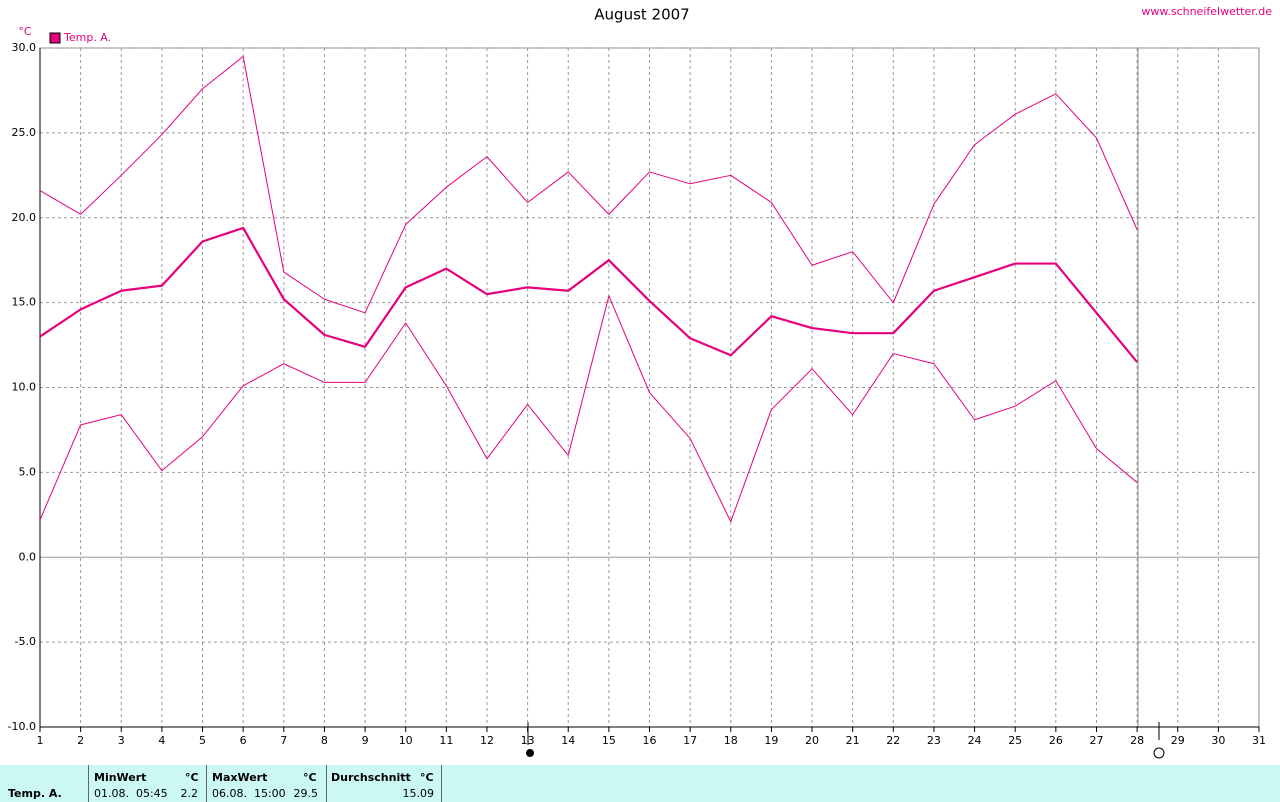  What do you see at coordinates (25, 31) in the screenshot?
I see `y-axis-label: °C` at bounding box center [25, 31].